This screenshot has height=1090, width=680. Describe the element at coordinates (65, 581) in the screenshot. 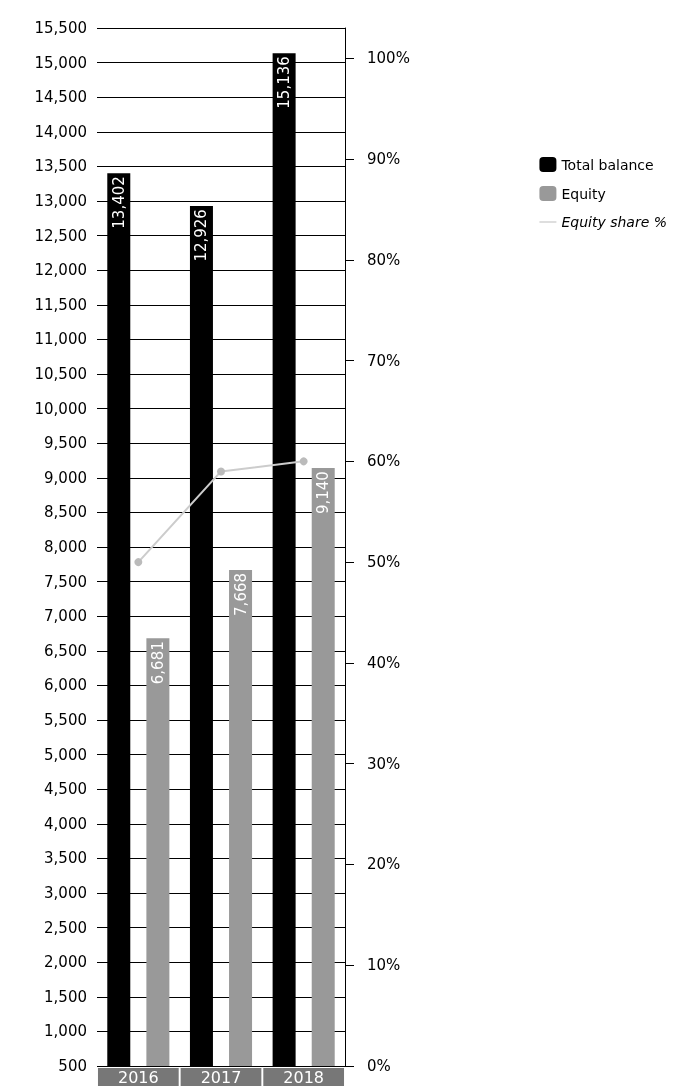

I see `y-tick-label: 7,500` at that location.